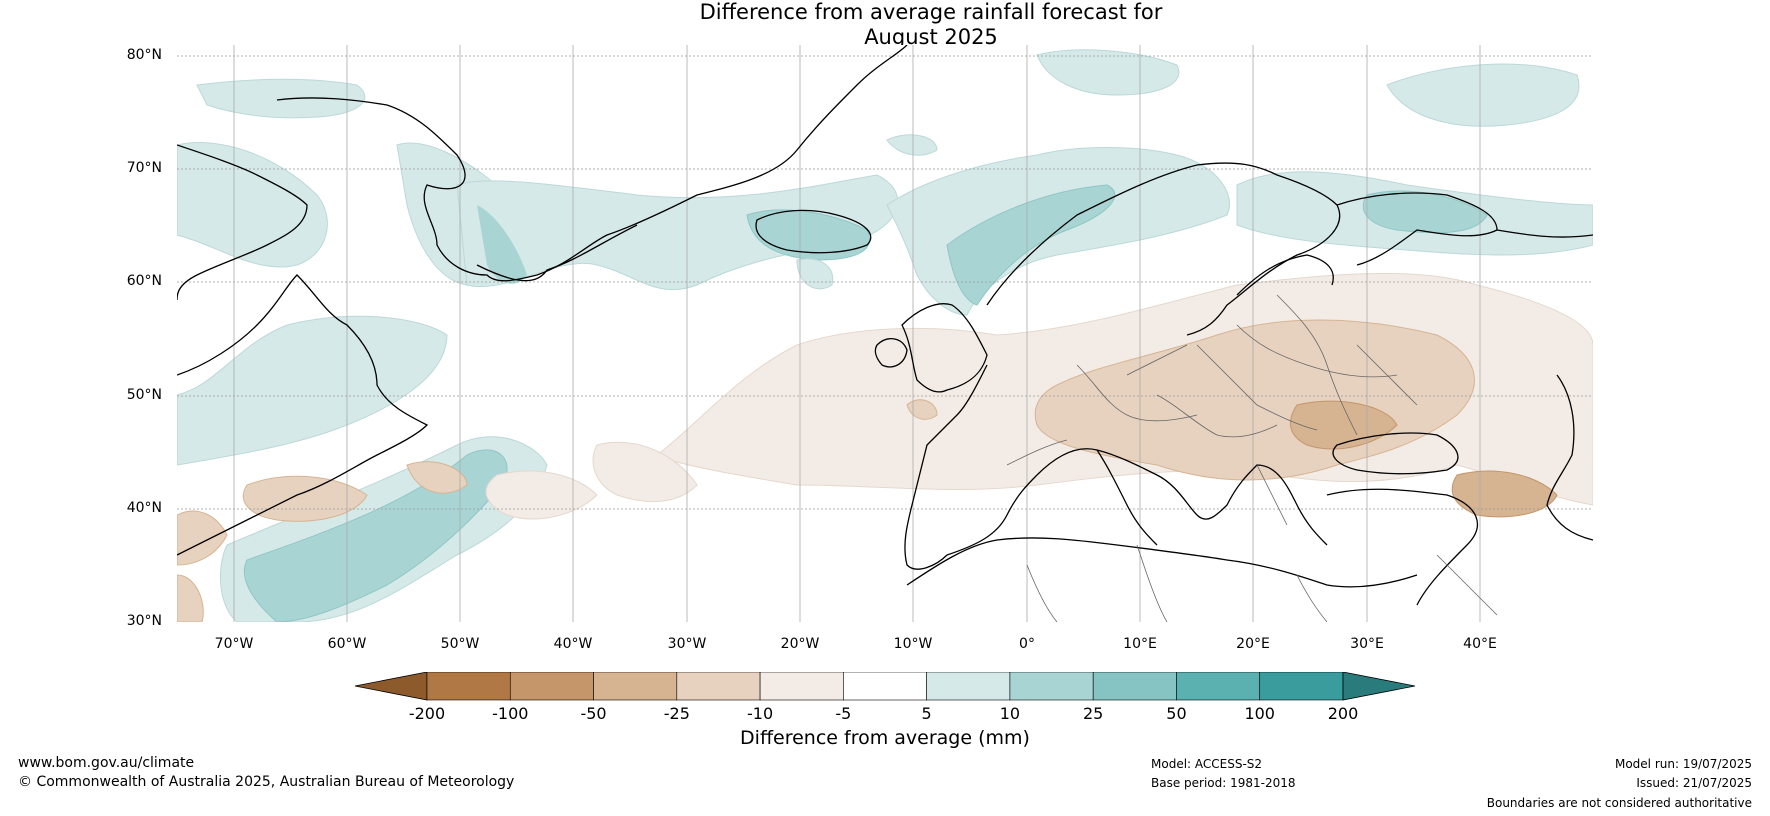 This screenshot has height=816, width=1770. Describe the element at coordinates (144, 281) in the screenshot. I see `lat-label-60n: 60°N` at that location.